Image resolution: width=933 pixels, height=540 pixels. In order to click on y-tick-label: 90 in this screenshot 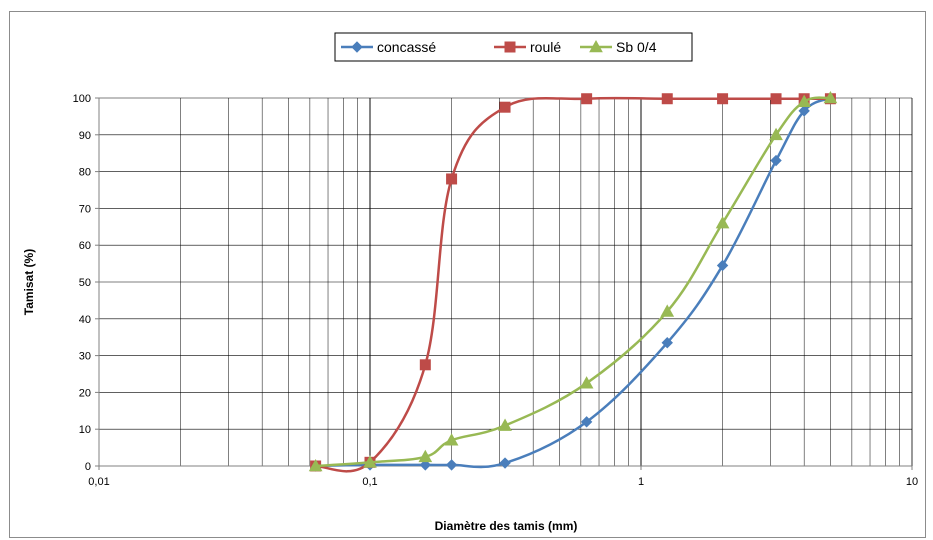, I will do `click(85, 136)`.